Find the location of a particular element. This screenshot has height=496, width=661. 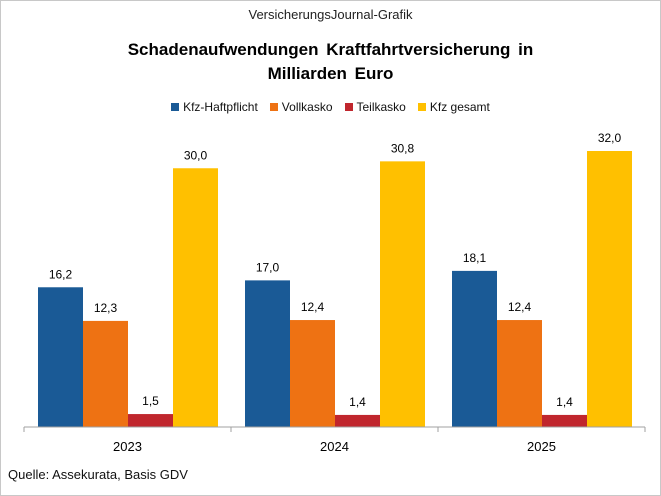

data-label: 1,5 is located at coordinates (150, 401).